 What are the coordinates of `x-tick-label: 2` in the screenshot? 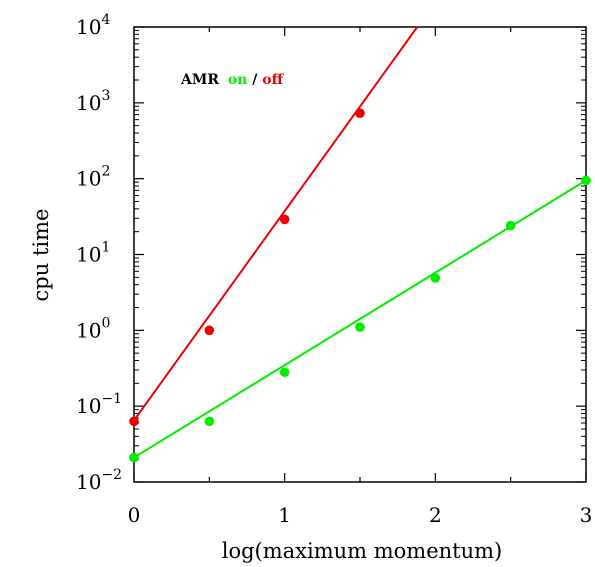 It's located at (435, 515).